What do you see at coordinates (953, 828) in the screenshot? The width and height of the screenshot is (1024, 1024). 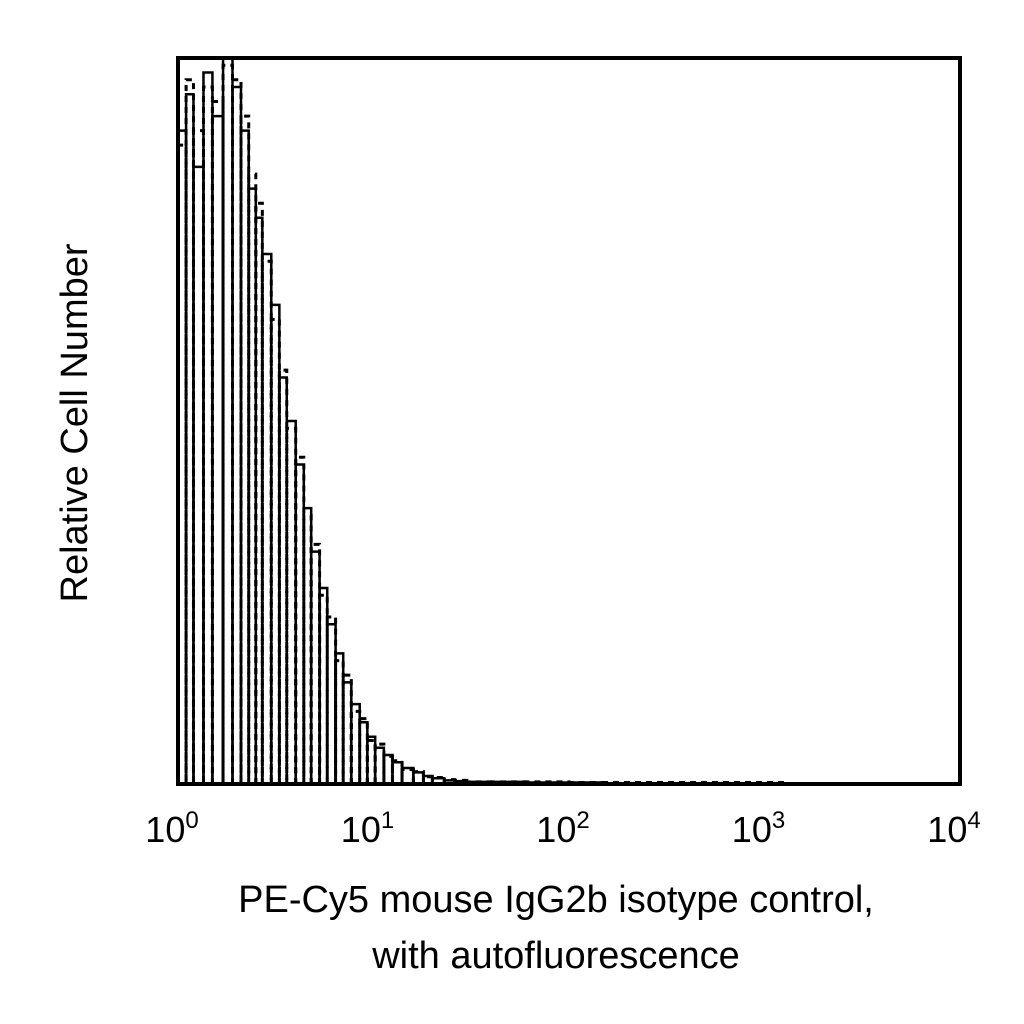 I see `x-tick-label: 10⁴` at bounding box center [953, 828].